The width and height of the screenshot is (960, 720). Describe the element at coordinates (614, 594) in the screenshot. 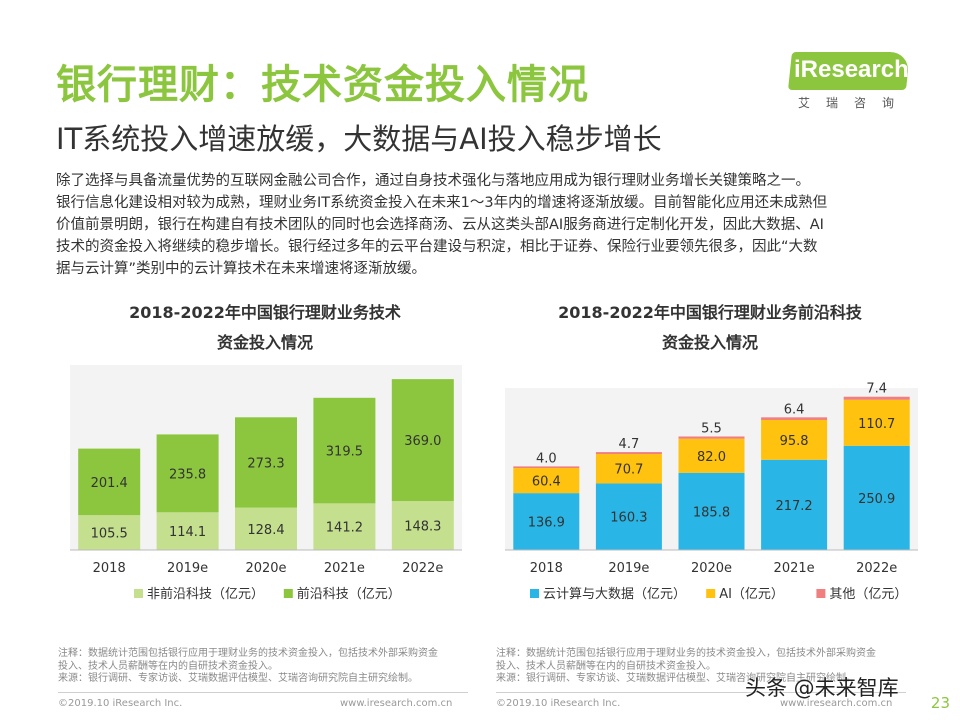

I see `legend-label: 云计算与大数据（亿元）` at that location.